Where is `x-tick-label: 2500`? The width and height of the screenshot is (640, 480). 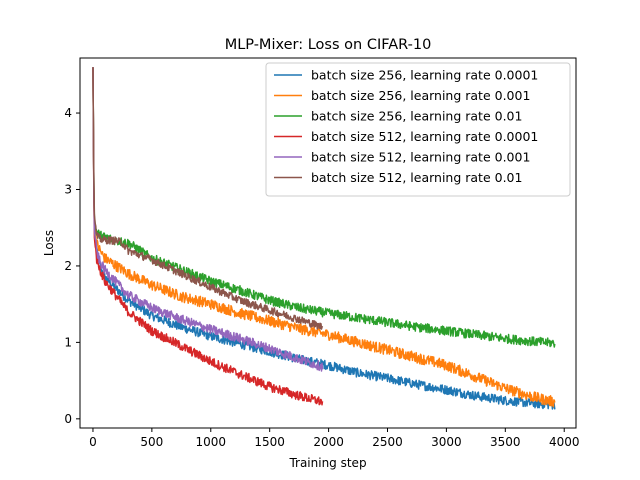 x-tick-label: 2500 is located at coordinates (387, 442).